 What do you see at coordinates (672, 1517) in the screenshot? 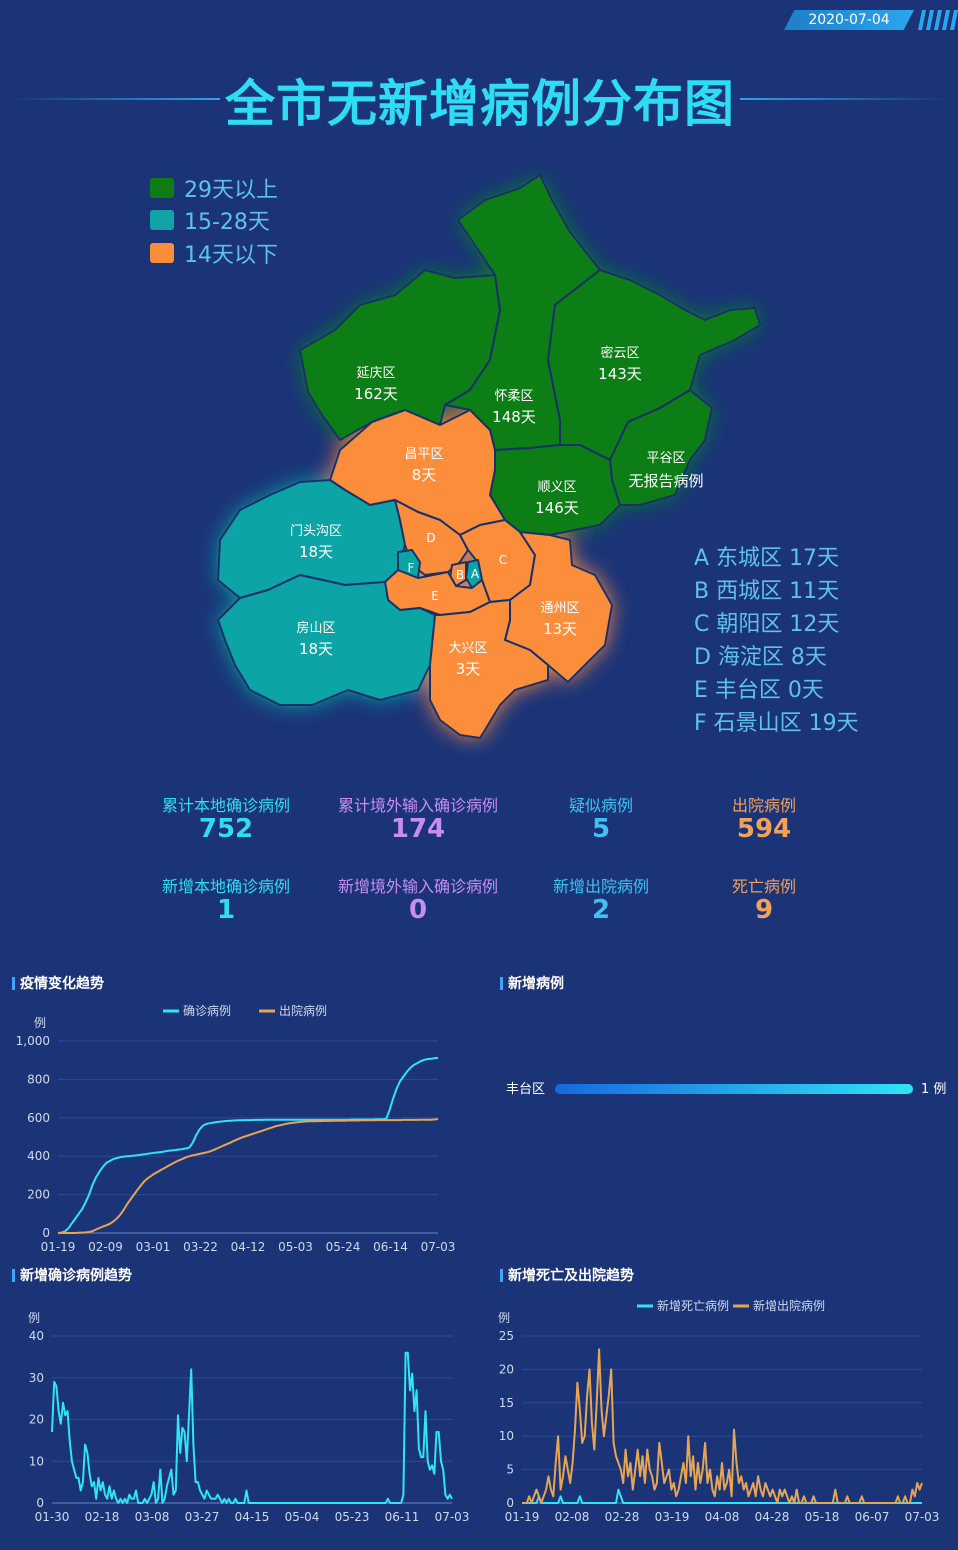
I see `x-tick-label: 03-19` at bounding box center [672, 1517].